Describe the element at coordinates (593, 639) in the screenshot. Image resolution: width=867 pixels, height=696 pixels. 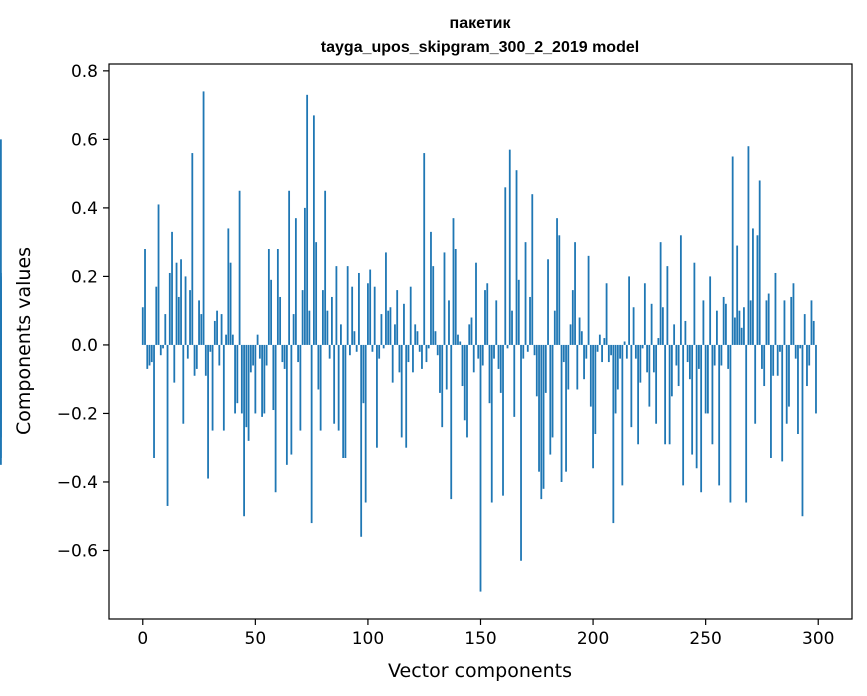
I see `x-tick-label: 200` at that location.